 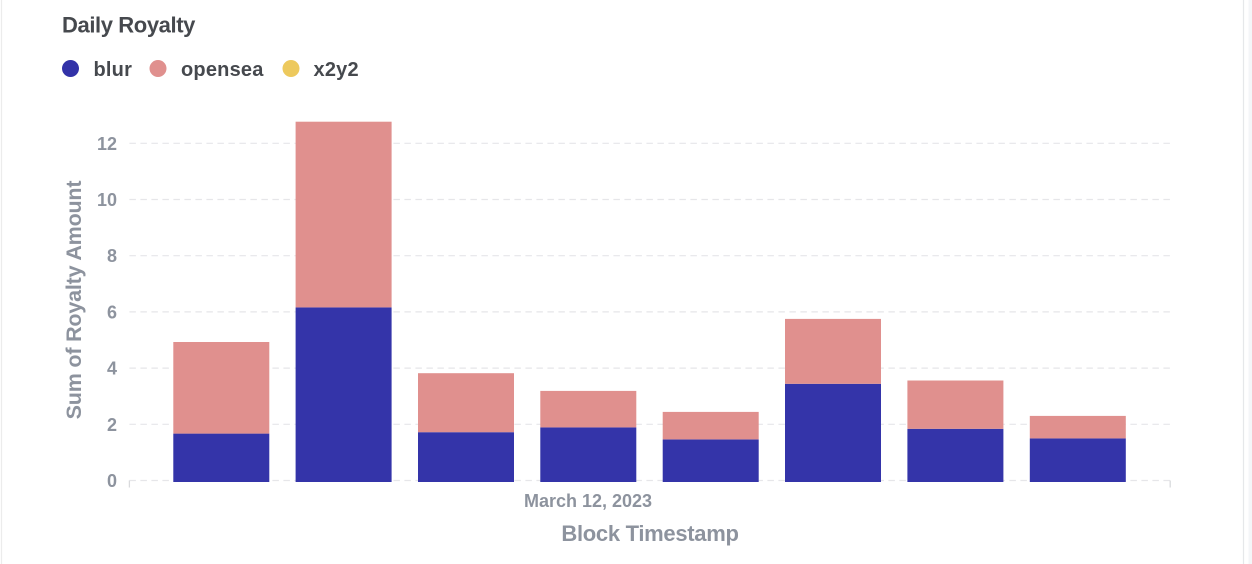 I want to click on svg-text: 0, so click(x=112, y=481).